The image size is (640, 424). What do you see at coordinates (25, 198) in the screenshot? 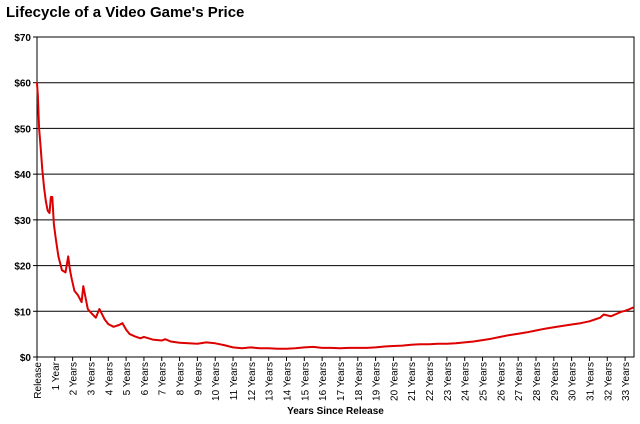
I see `y-axis: $0 $10 $20 $30 $40 $50 $60 $70` at bounding box center [25, 198].